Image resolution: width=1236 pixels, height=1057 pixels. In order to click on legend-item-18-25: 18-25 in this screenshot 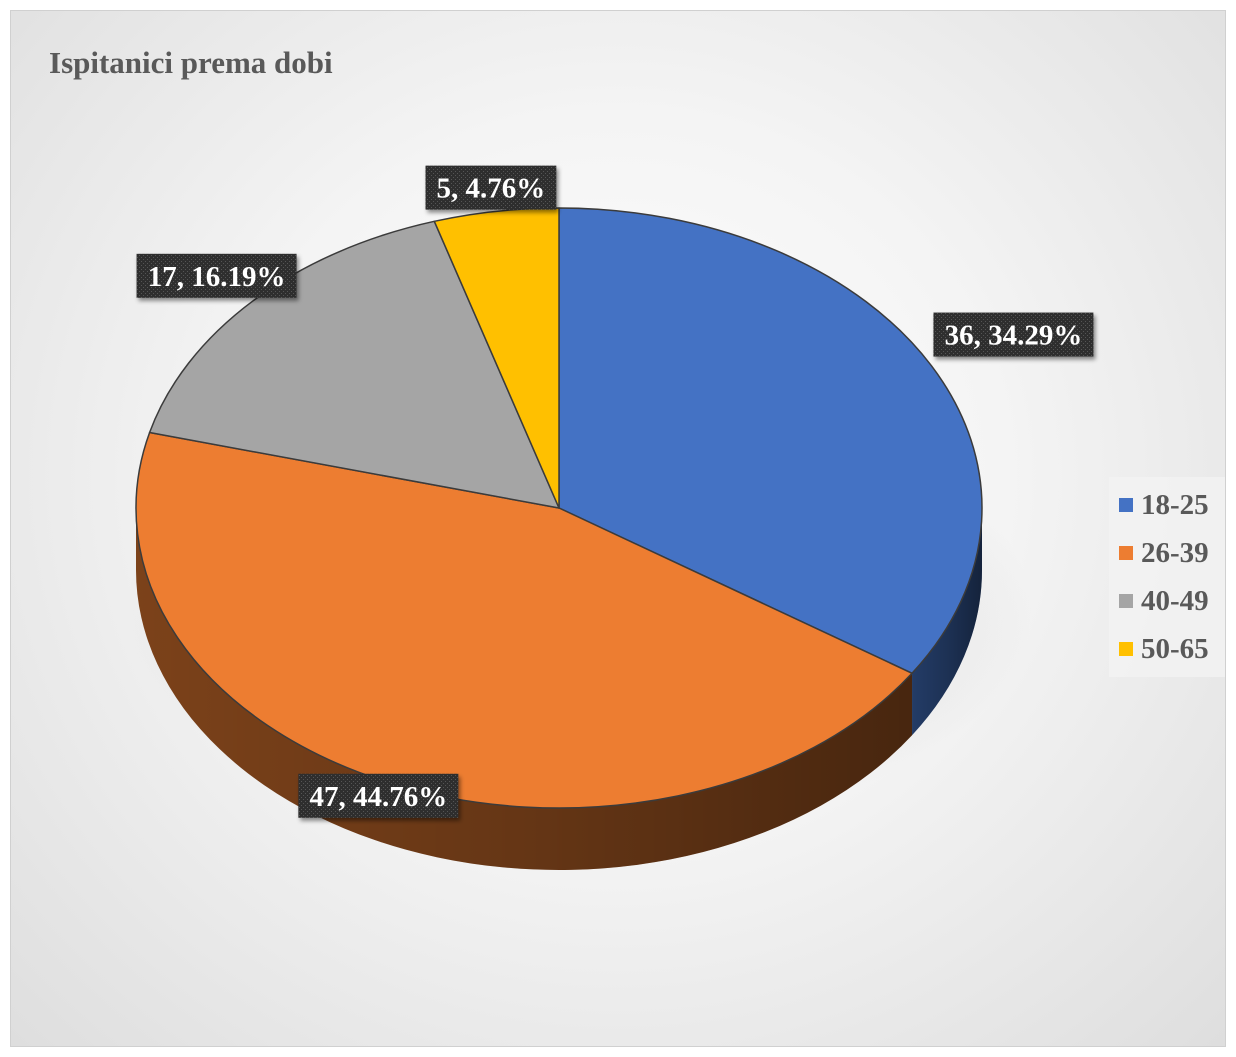, I will do `click(1172, 505)`.